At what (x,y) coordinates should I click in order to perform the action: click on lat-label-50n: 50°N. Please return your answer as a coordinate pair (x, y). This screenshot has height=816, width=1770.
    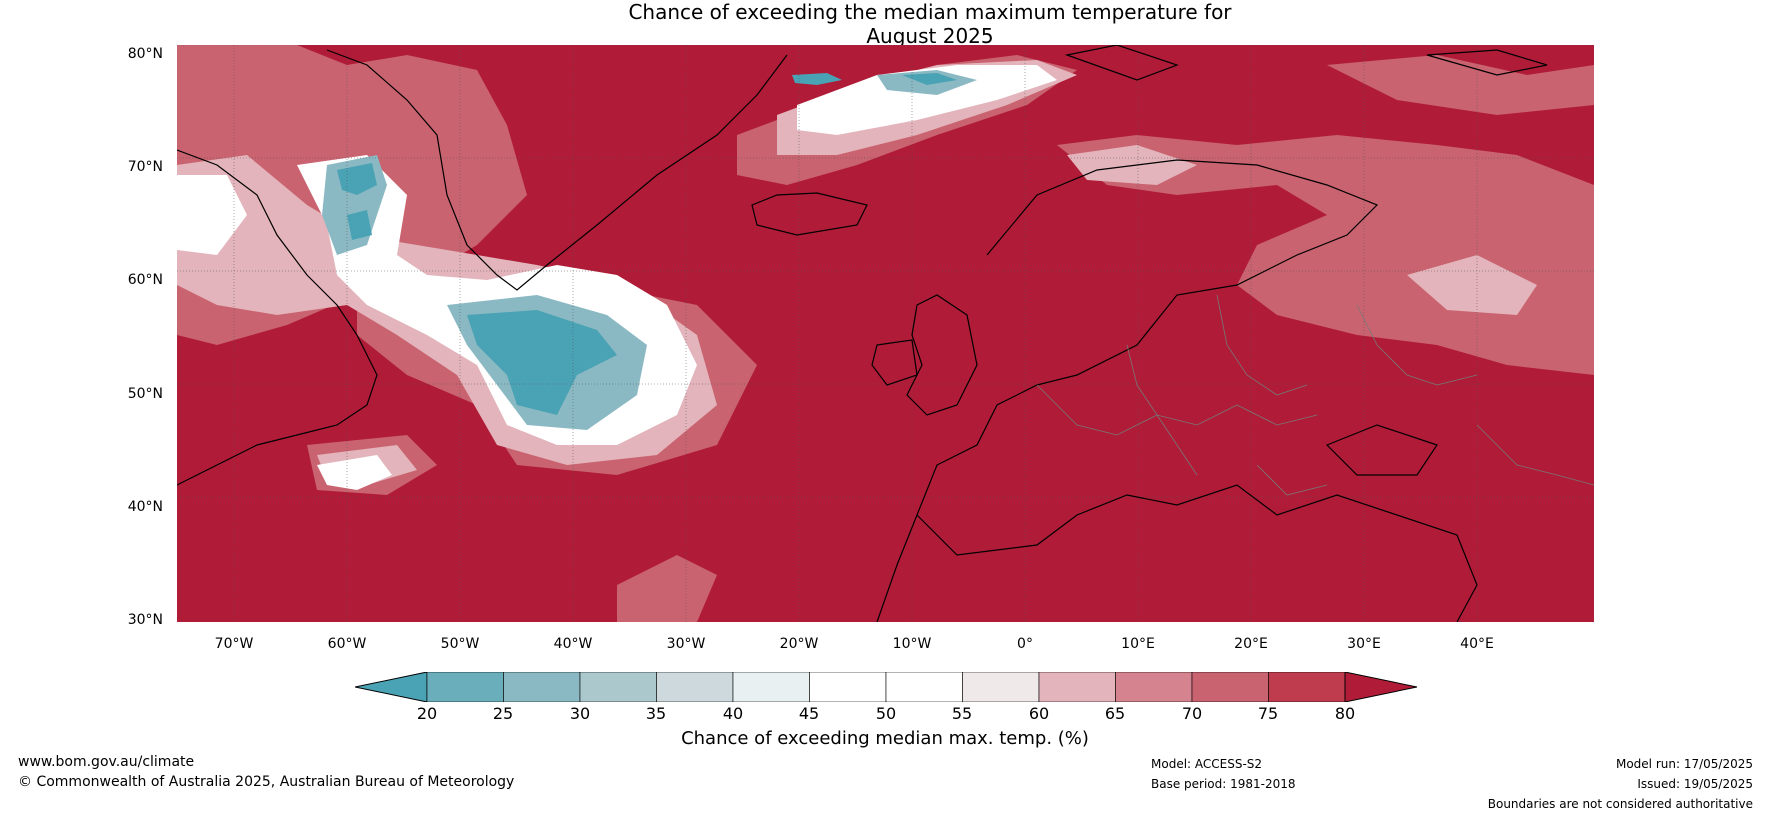
    Looking at the image, I should click on (145, 394).